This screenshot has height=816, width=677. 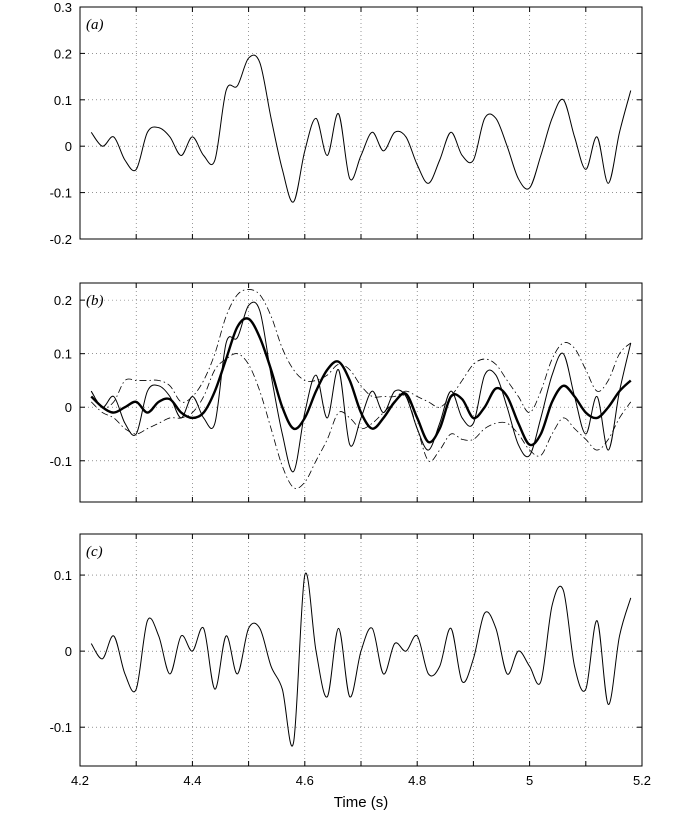 What do you see at coordinates (95, 25) in the screenshot?
I see `panel-label: (a)` at bounding box center [95, 25].